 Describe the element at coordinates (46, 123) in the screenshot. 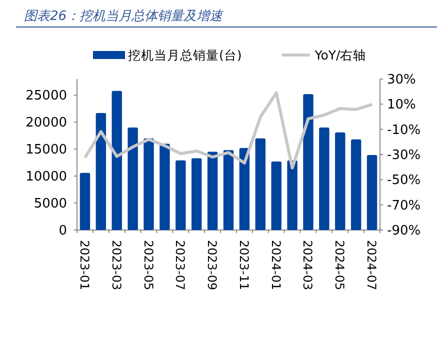

I see `y-tick-label: 20000` at that location.